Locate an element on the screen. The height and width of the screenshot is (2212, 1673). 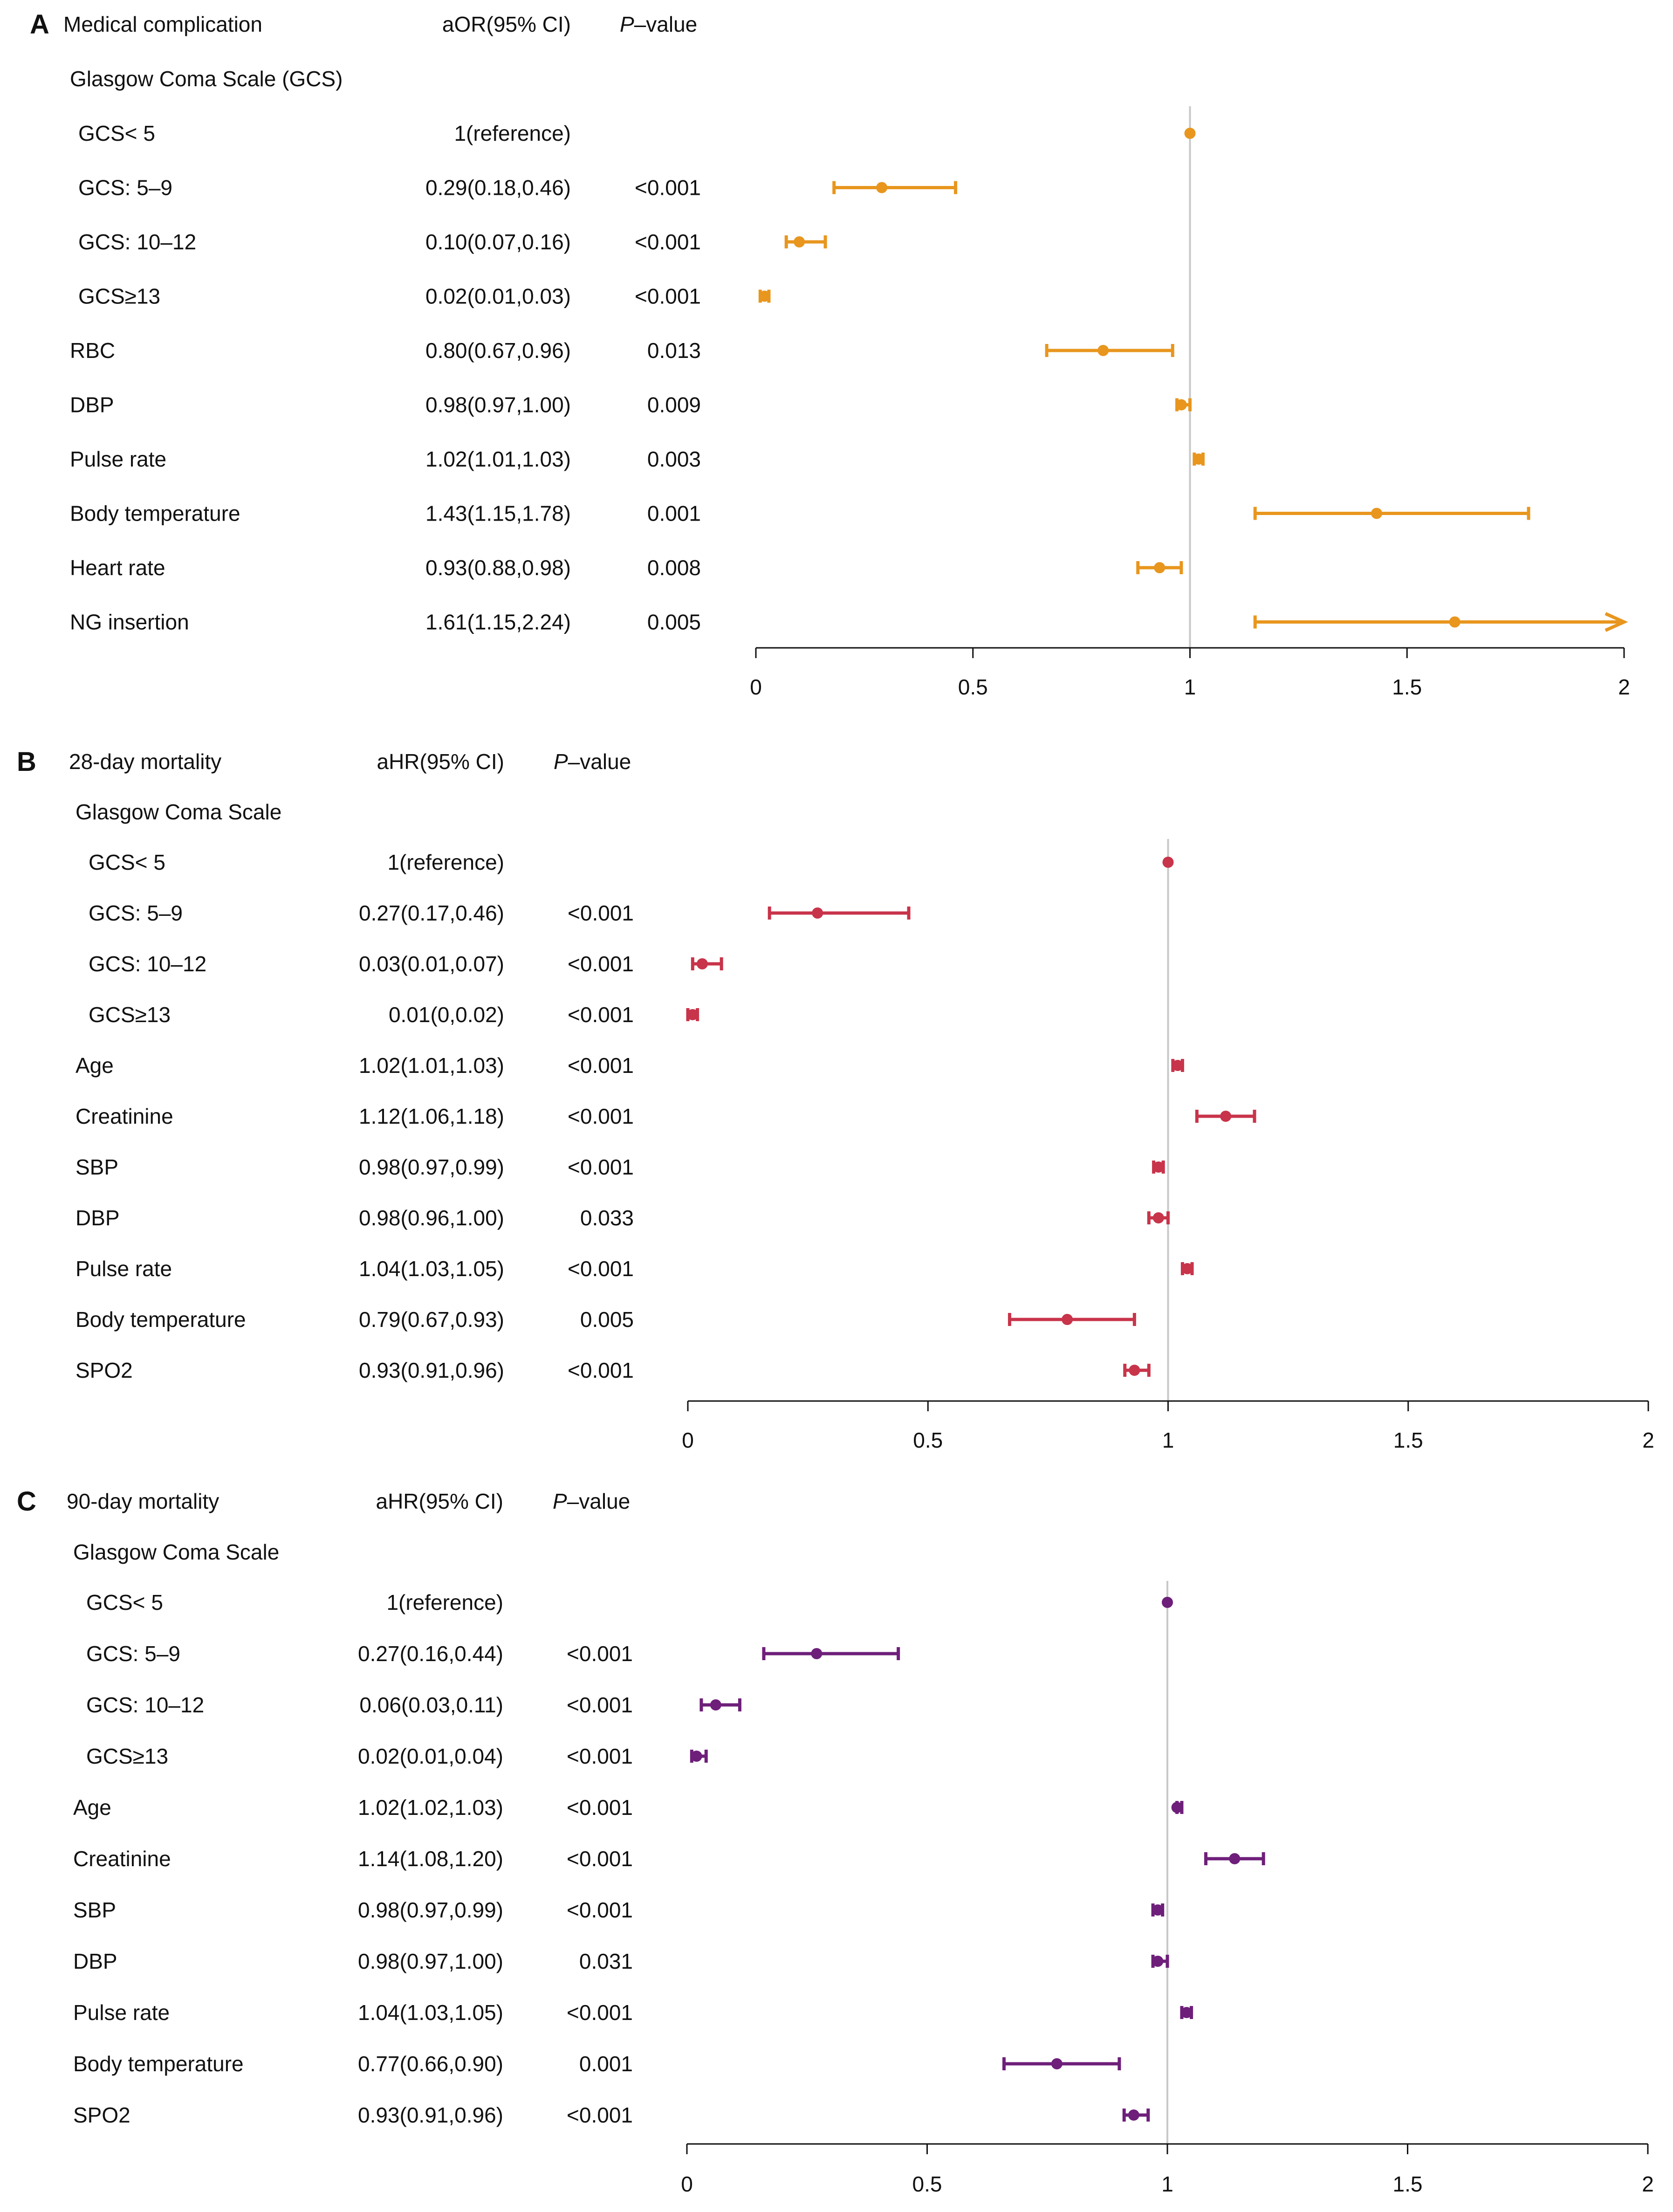
p-value-text: 0.003 is located at coordinates (674, 459).